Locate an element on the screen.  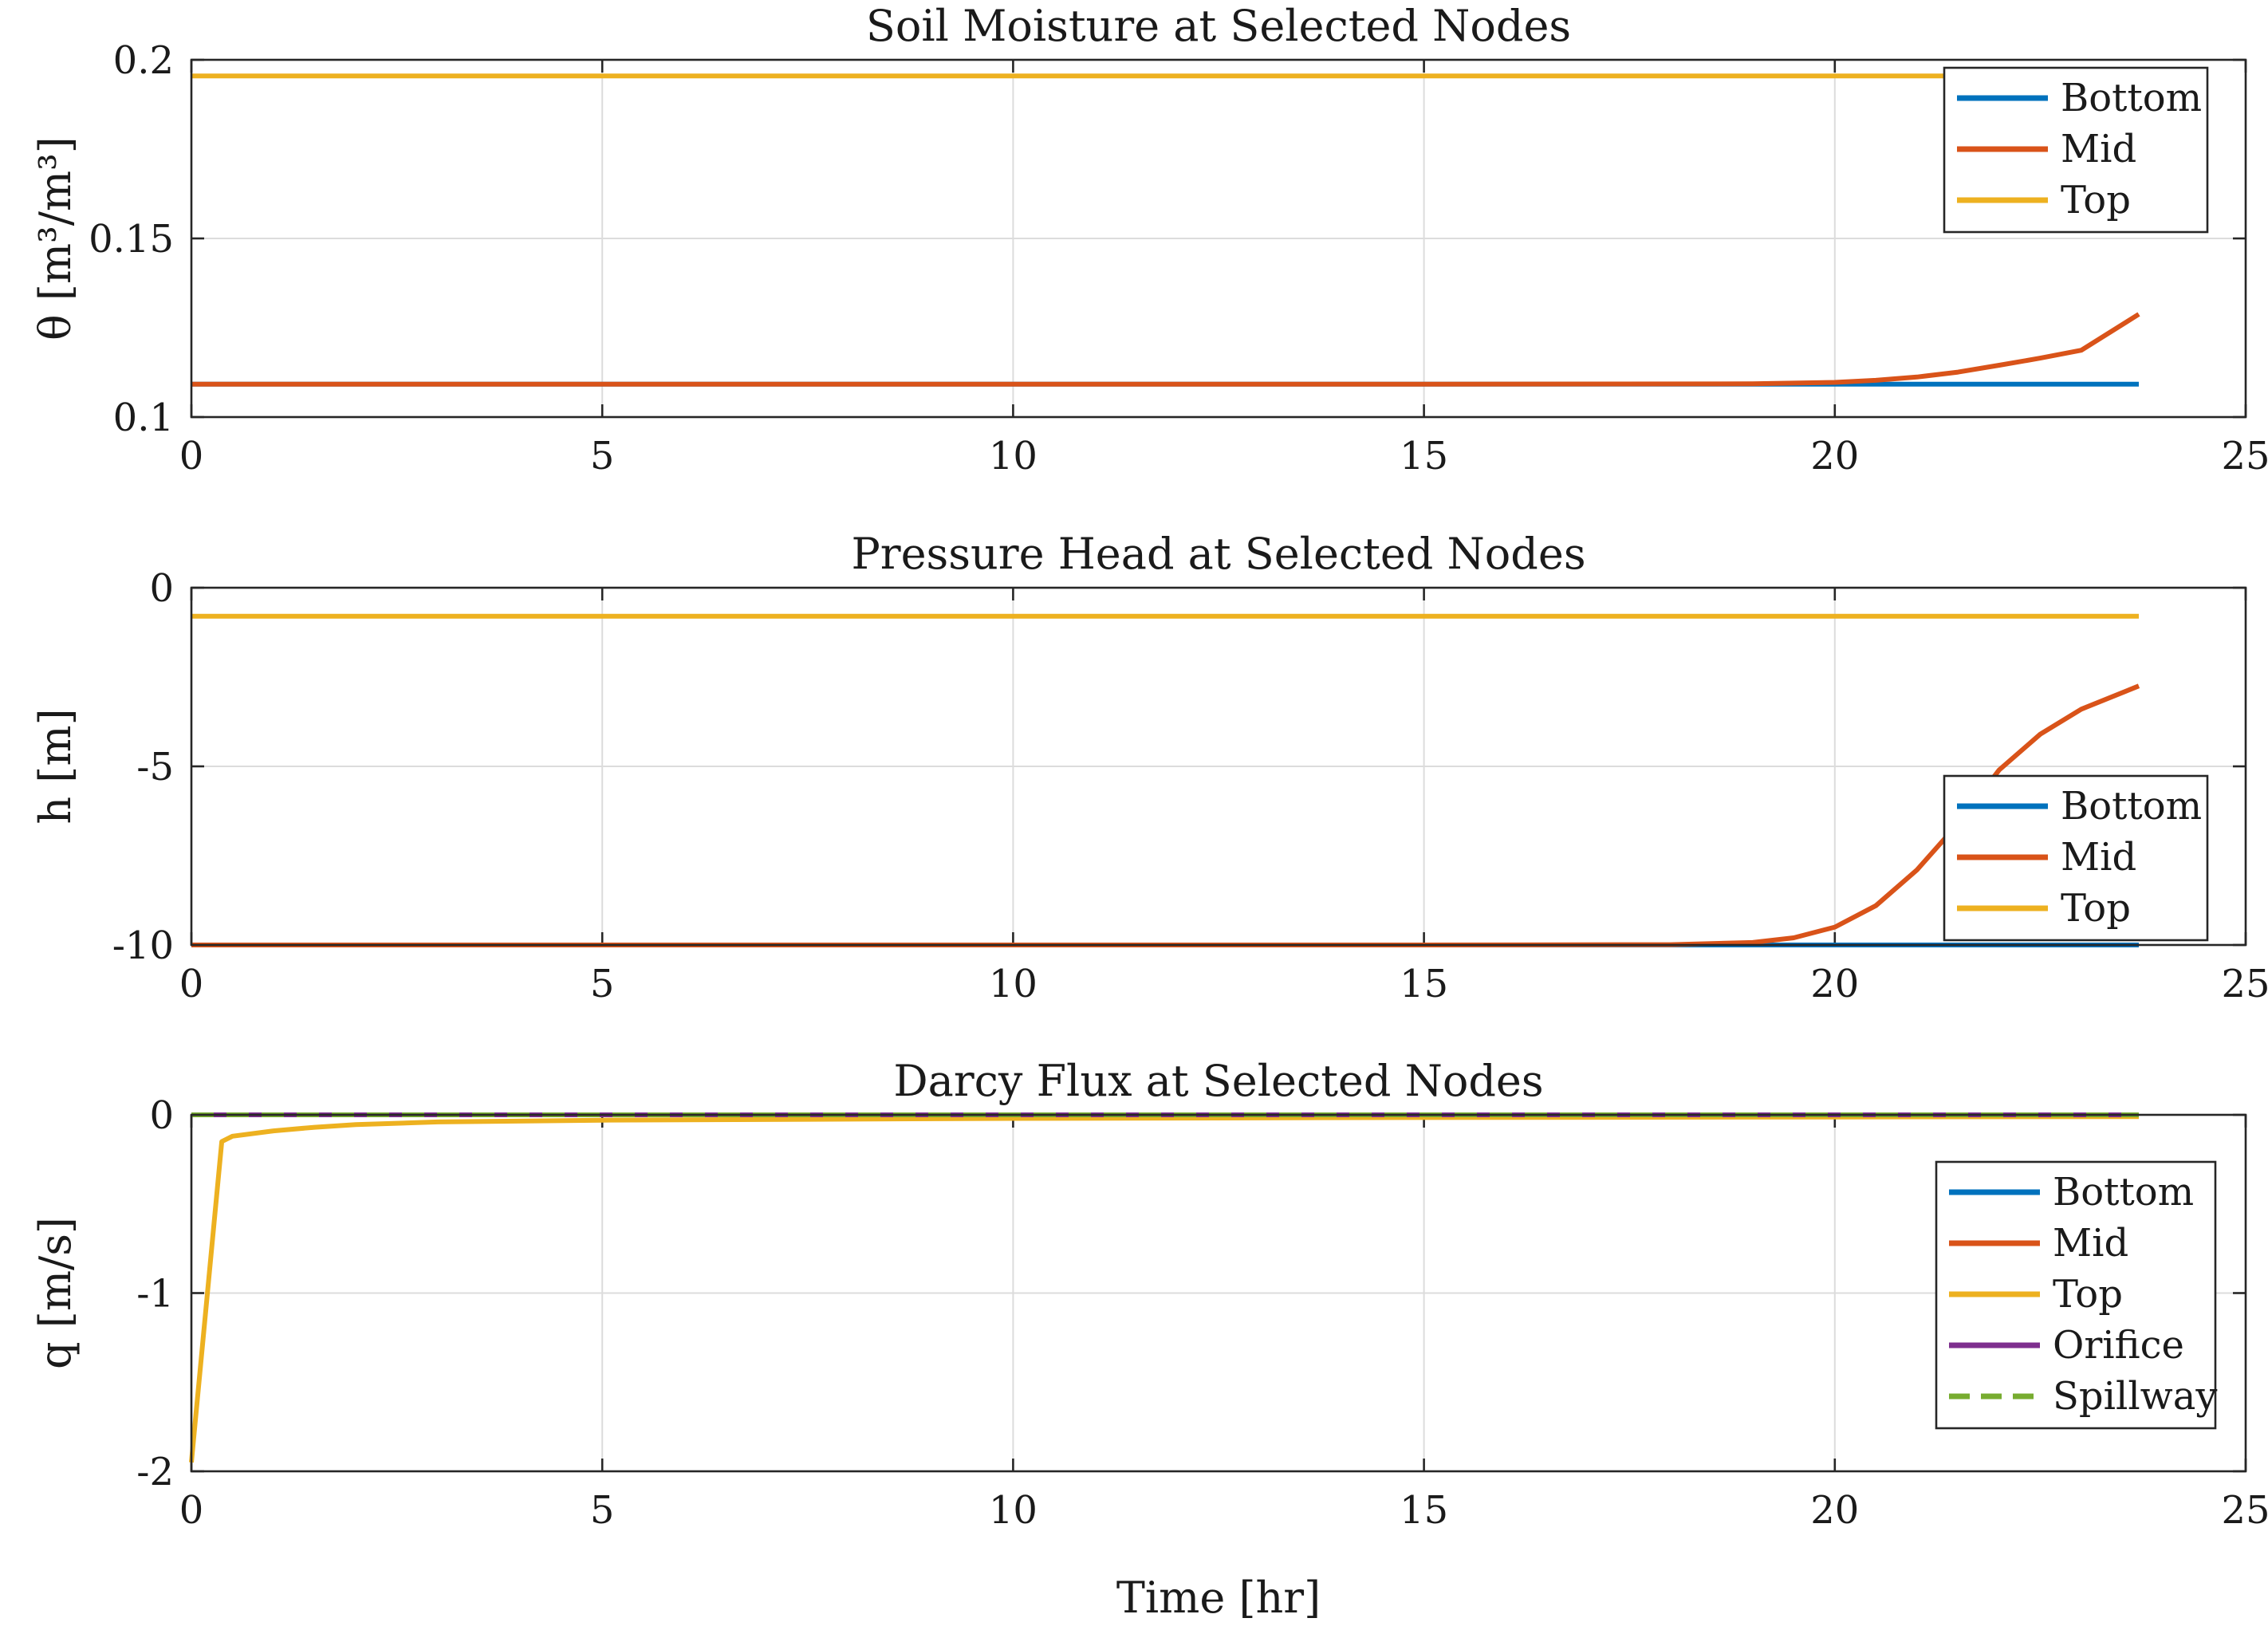
legend: Bottom Mid Top Orifice Spillway is located at coordinates (2076, 1295).